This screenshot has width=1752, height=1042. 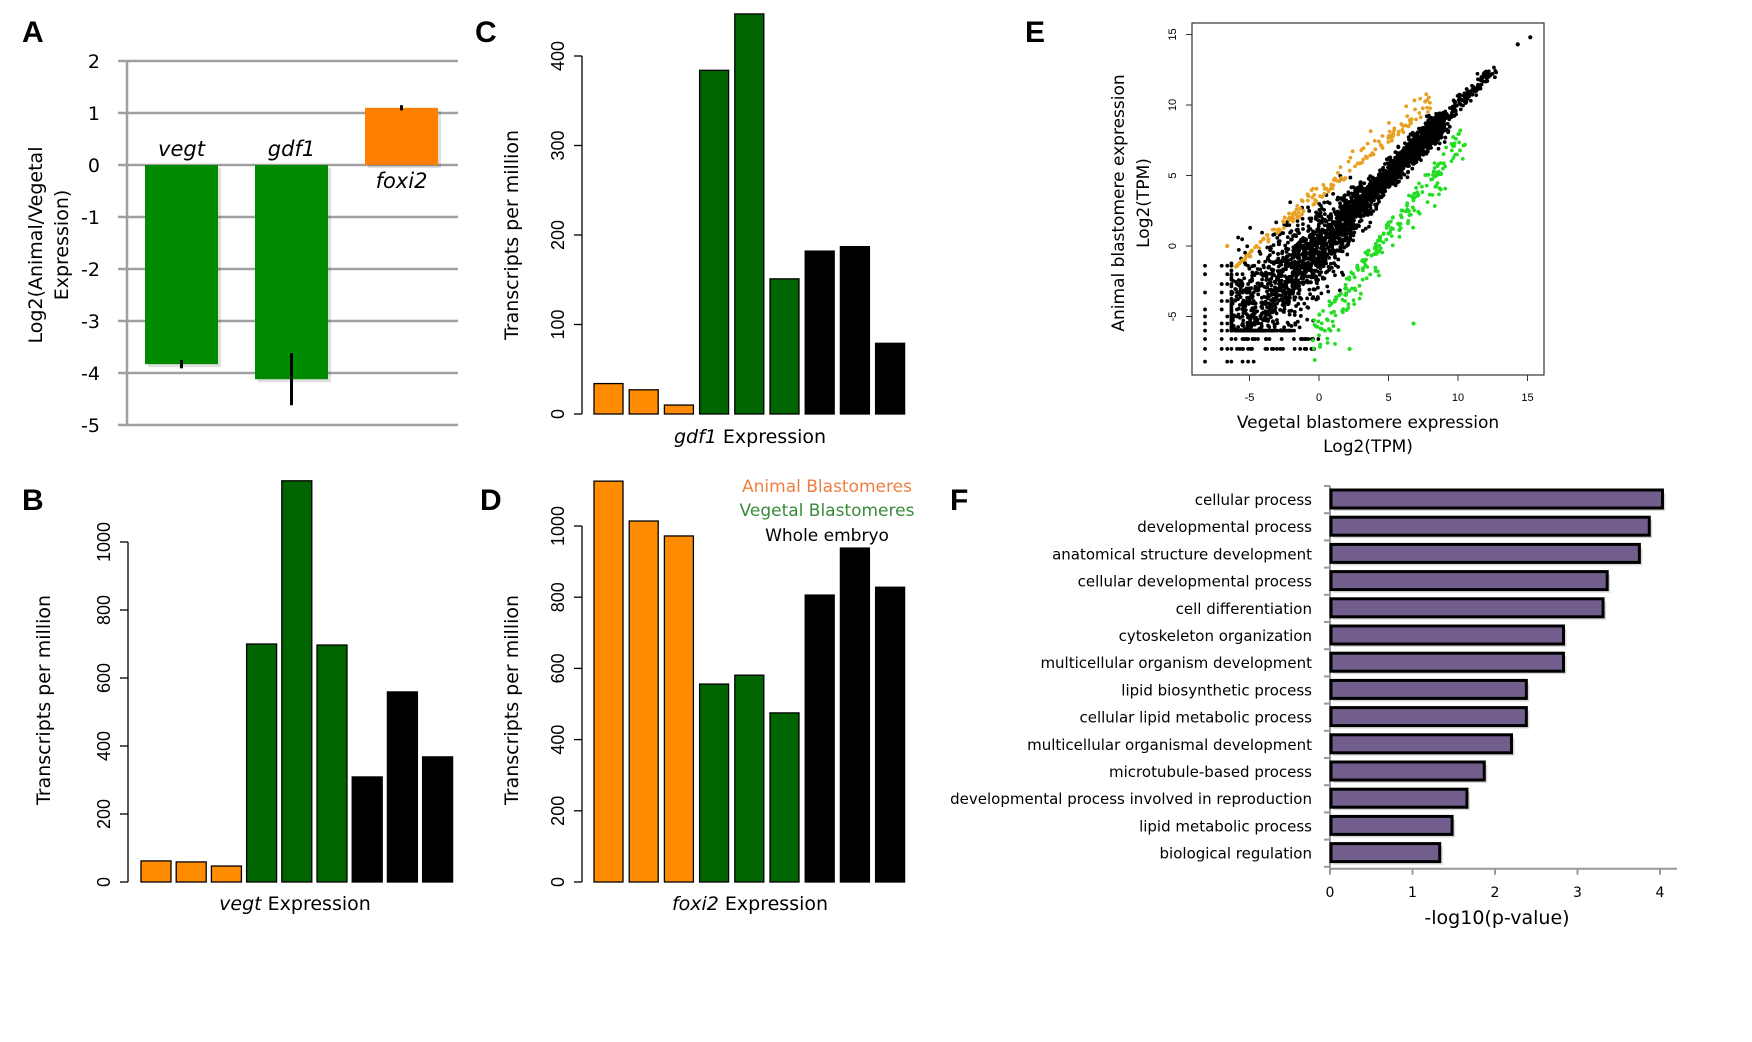 I want to click on x-tick-label: -5, so click(x=1250, y=398).